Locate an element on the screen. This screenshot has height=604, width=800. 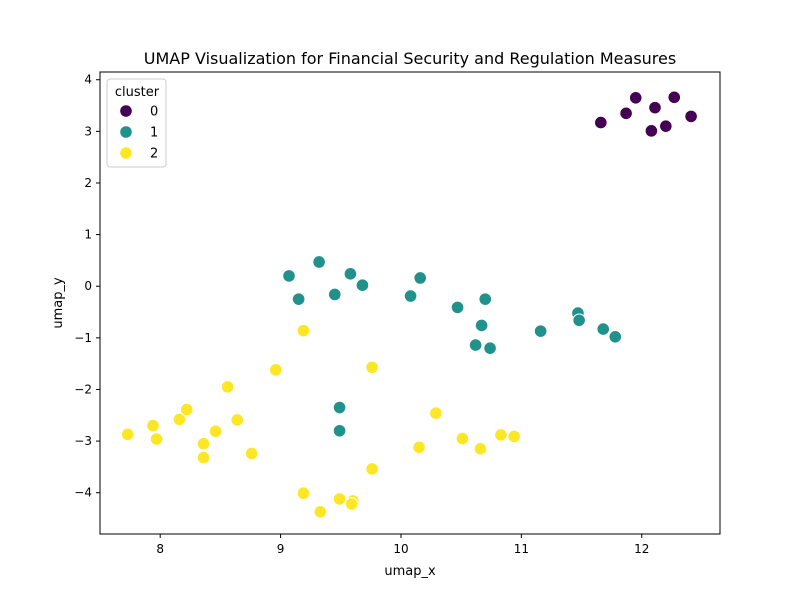
y-axis-label: umap_y is located at coordinates (58, 303).